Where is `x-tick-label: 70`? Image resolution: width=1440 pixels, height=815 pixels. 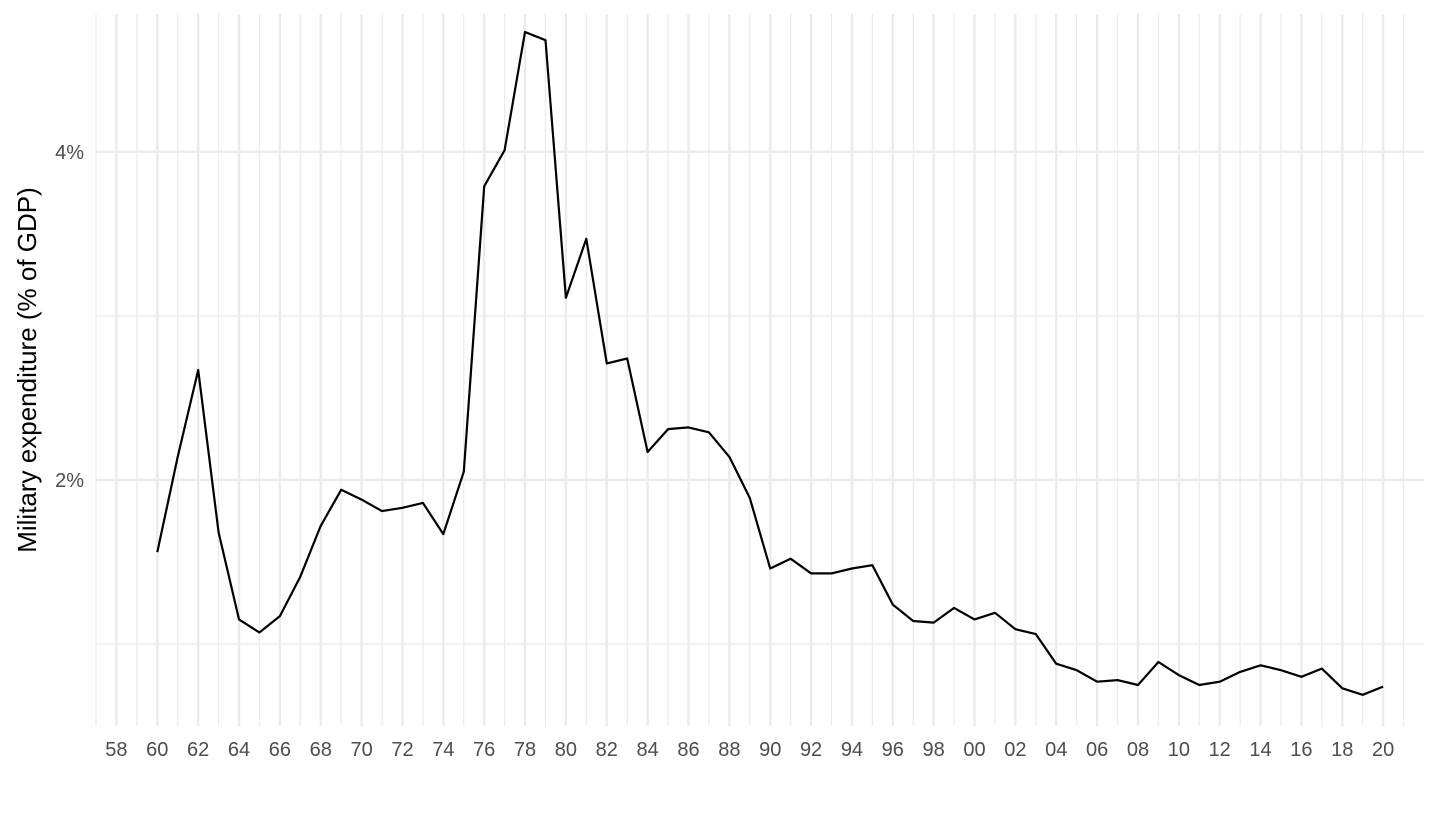 x-tick-label: 70 is located at coordinates (361, 750).